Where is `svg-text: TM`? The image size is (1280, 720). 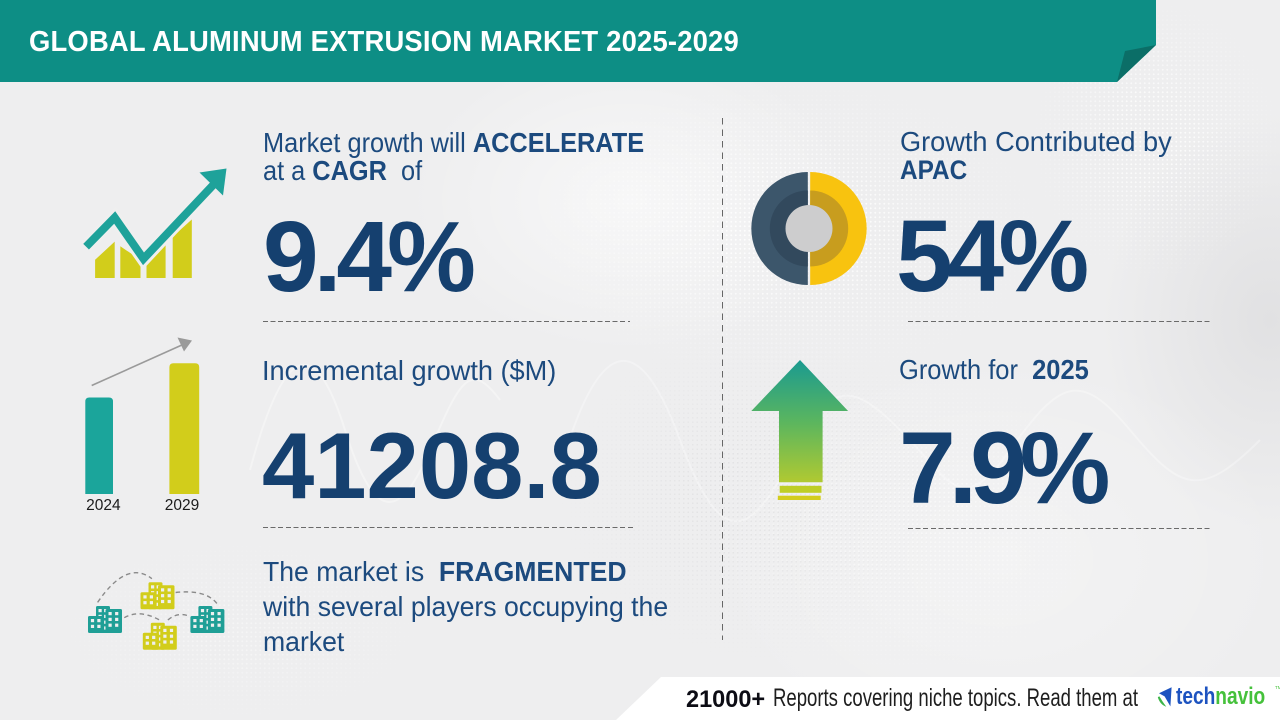
svg-text: TM is located at coordinates (1277, 687).